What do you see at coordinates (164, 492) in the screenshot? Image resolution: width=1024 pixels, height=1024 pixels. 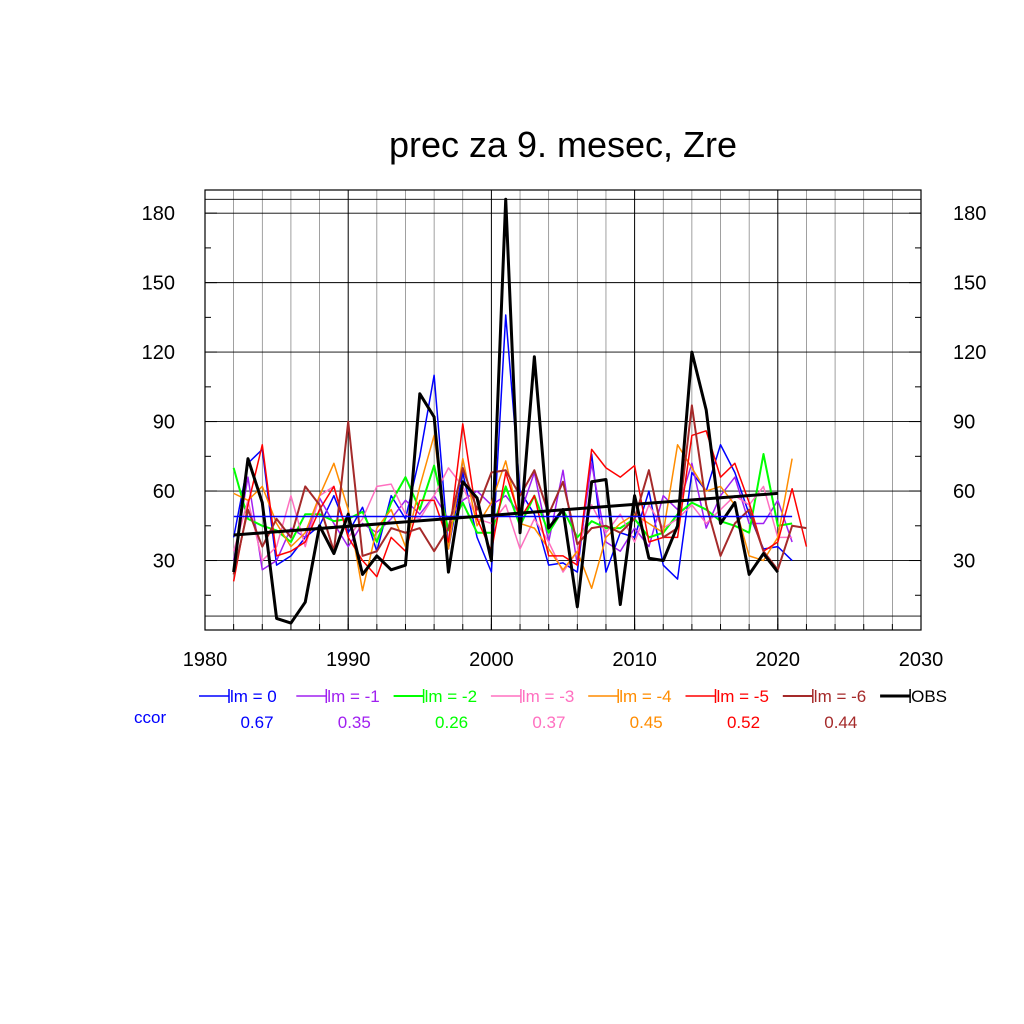 I see `y-tick-label-left: 60` at bounding box center [164, 492].